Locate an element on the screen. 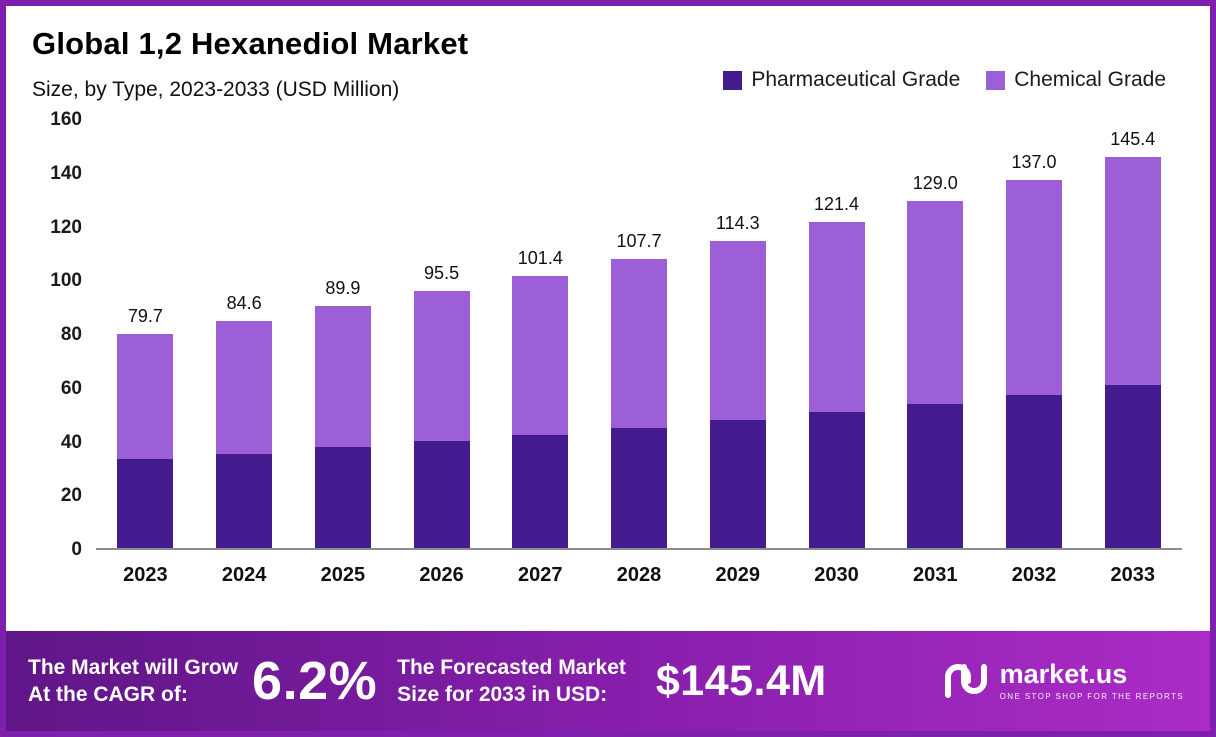 The width and height of the screenshot is (1216, 737). marketus-logo-text: market.us is located at coordinates (1063, 674).